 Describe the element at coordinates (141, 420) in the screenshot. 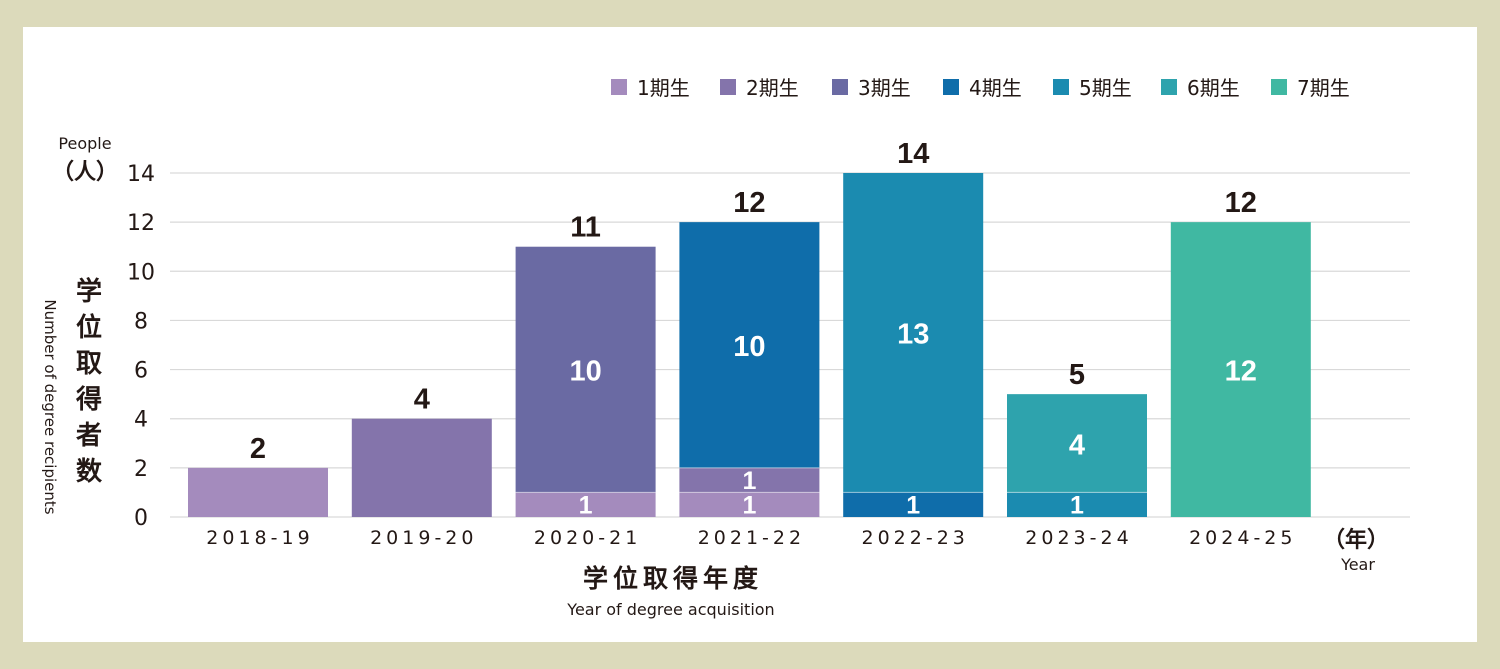

I see `y-tick-label: 4` at that location.